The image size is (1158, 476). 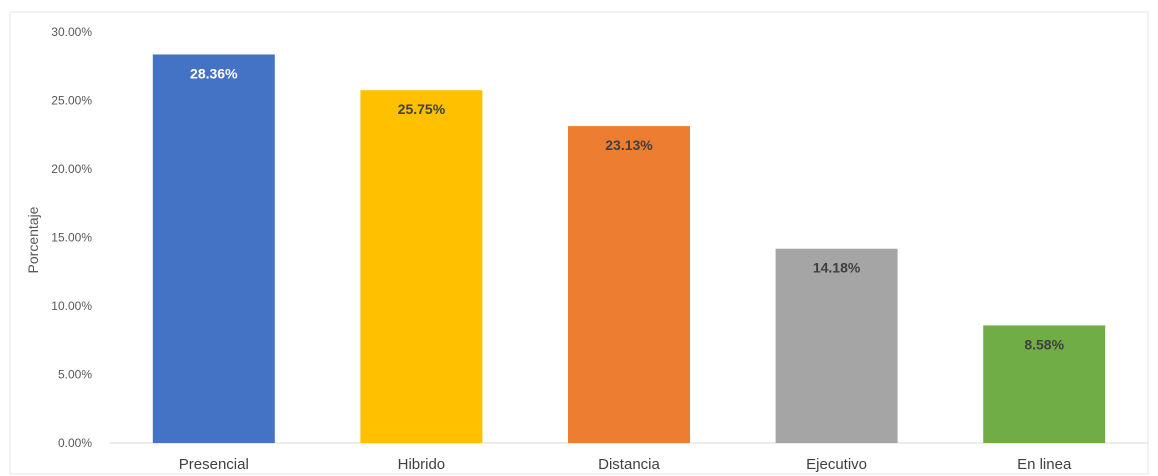 I want to click on data-label: 14.18%, so click(x=837, y=268).